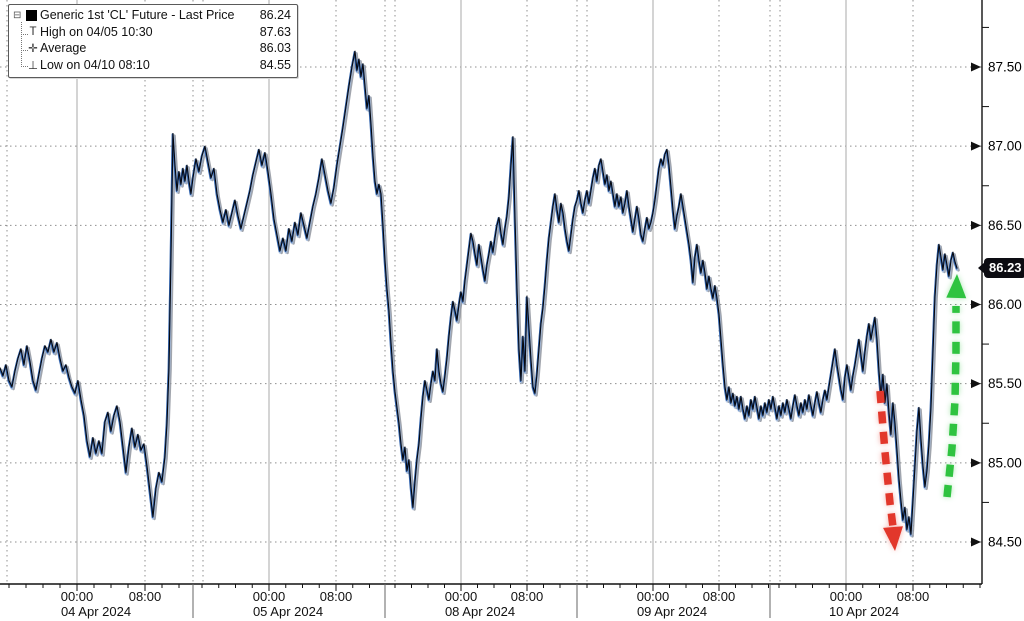  Describe the element at coordinates (21, 43) in the screenshot. I see `legend-tree-line` at that location.